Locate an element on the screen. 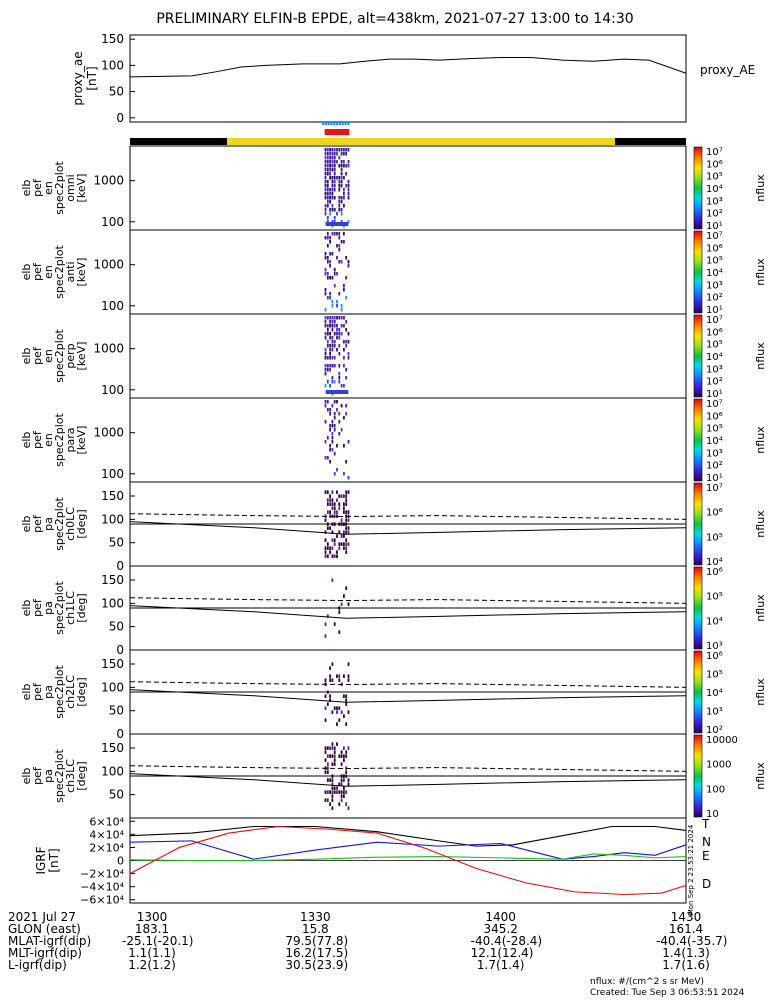 The height and width of the screenshot is (1000, 775). colorbar-tick-label: 10⁶ is located at coordinates (714, 656).